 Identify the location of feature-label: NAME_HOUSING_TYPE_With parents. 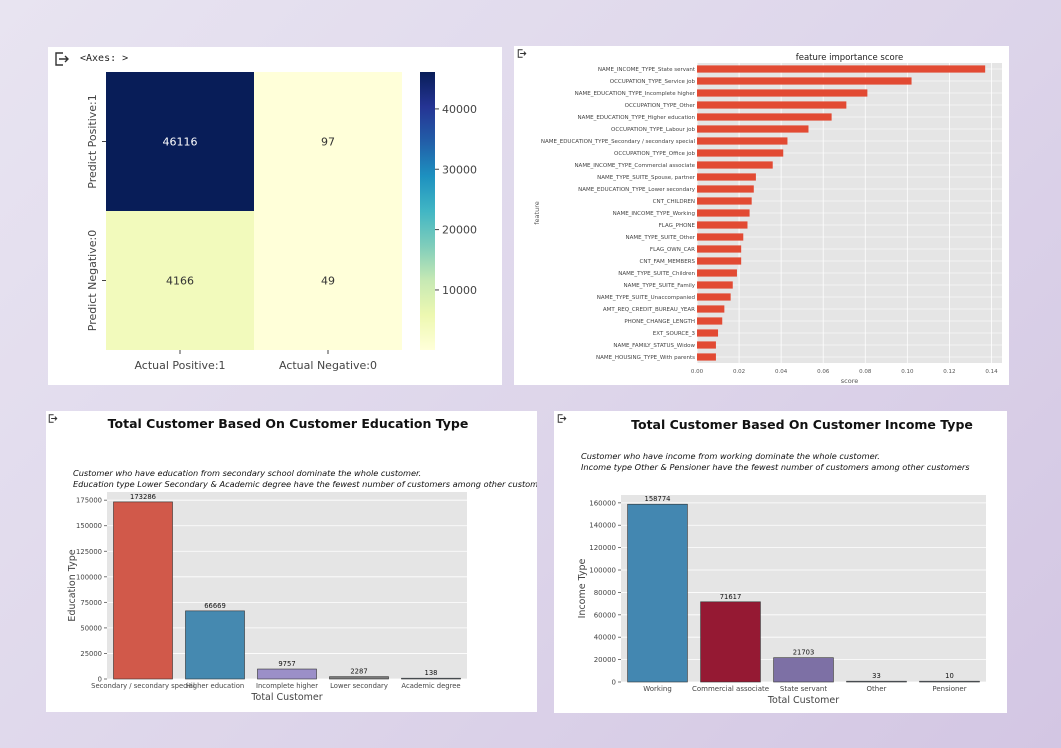
(645, 358).